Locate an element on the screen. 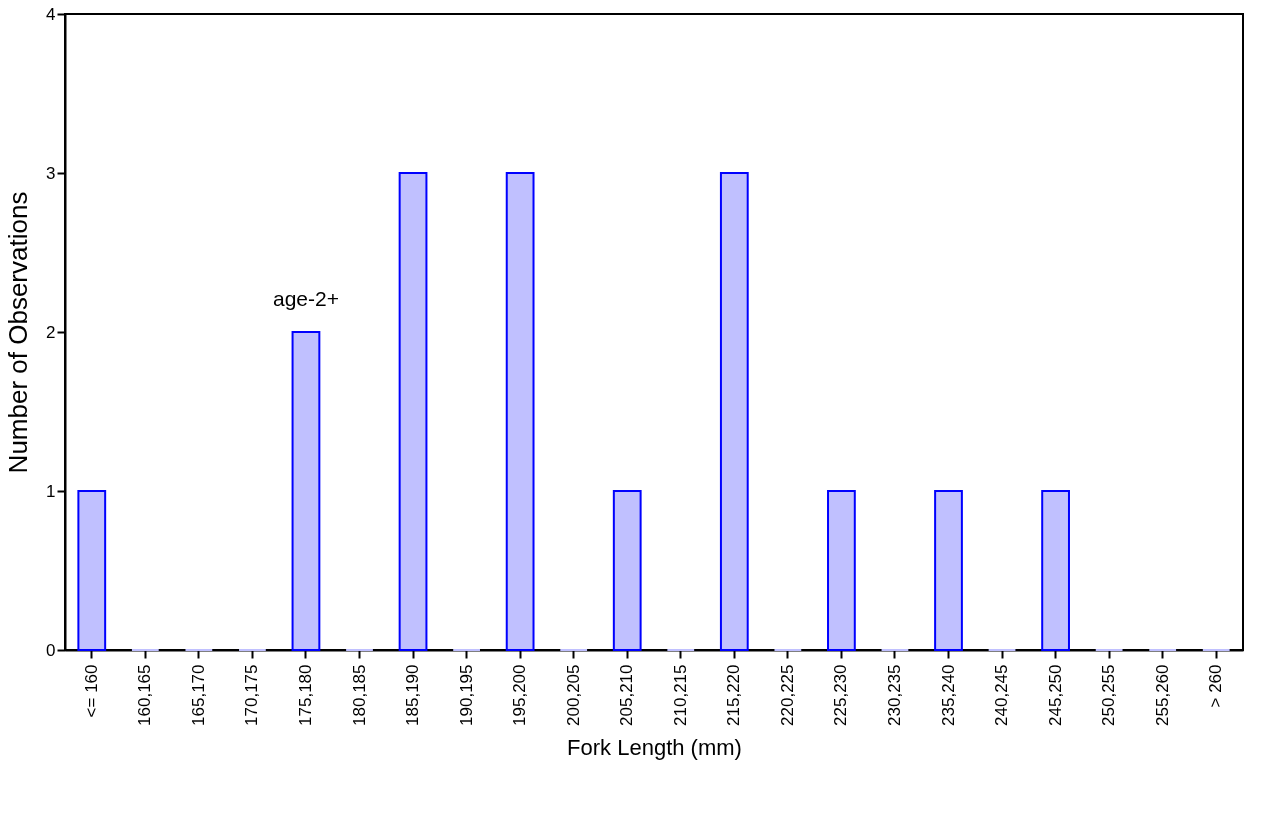  x-tick-label: <= 160 is located at coordinates (91, 691).